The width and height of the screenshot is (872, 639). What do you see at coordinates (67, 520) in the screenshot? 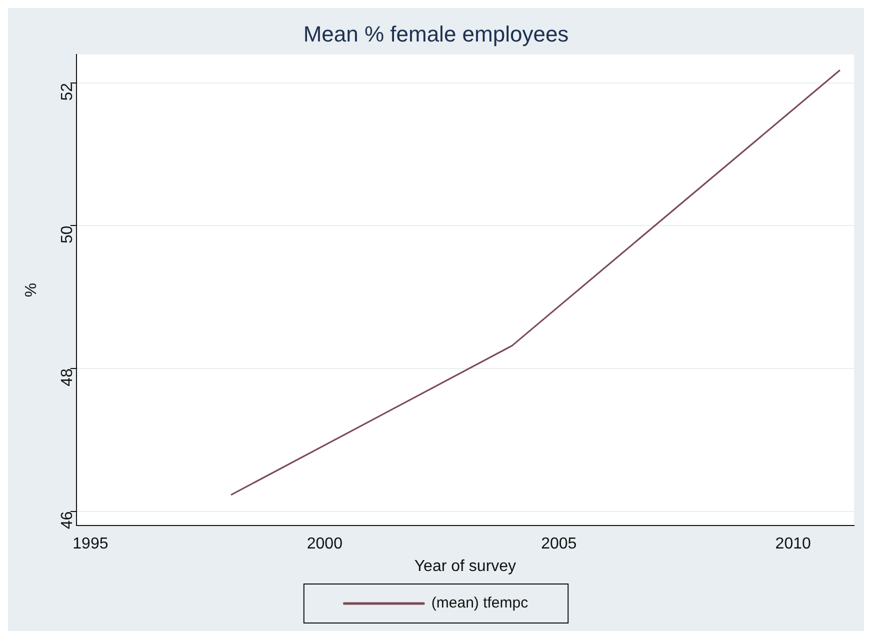
I see `y-tick-label: 46` at bounding box center [67, 520].